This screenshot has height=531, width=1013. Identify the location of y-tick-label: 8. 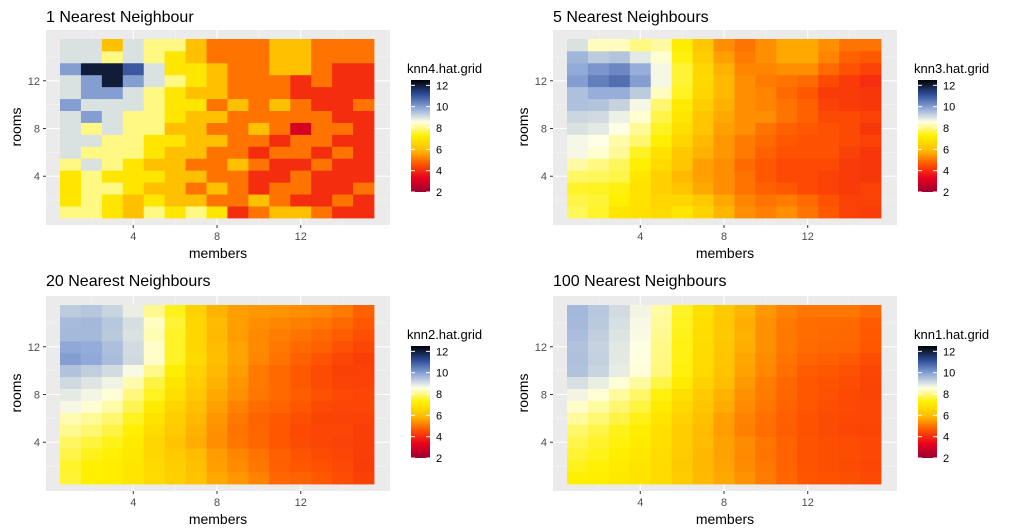
(37, 130).